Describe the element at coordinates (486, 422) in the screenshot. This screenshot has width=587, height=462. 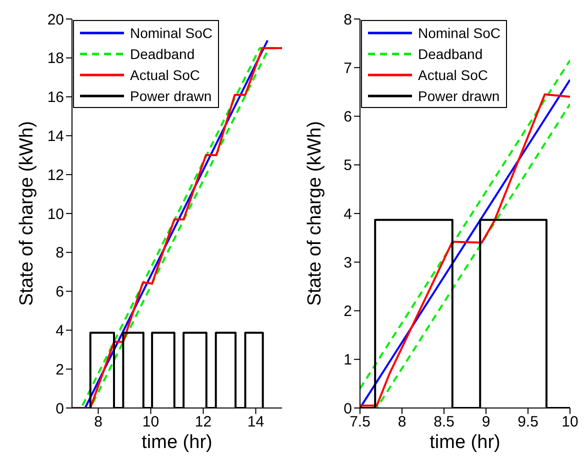
I see `x-tick-label: 9` at that location.